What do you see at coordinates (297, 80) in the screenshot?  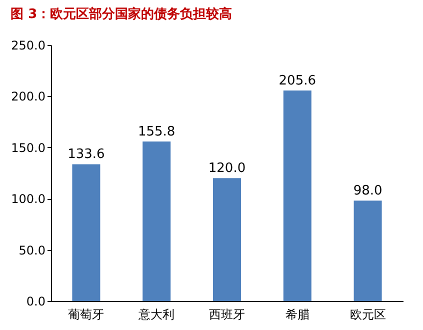 I see `data-label: 205.6` at bounding box center [297, 80].